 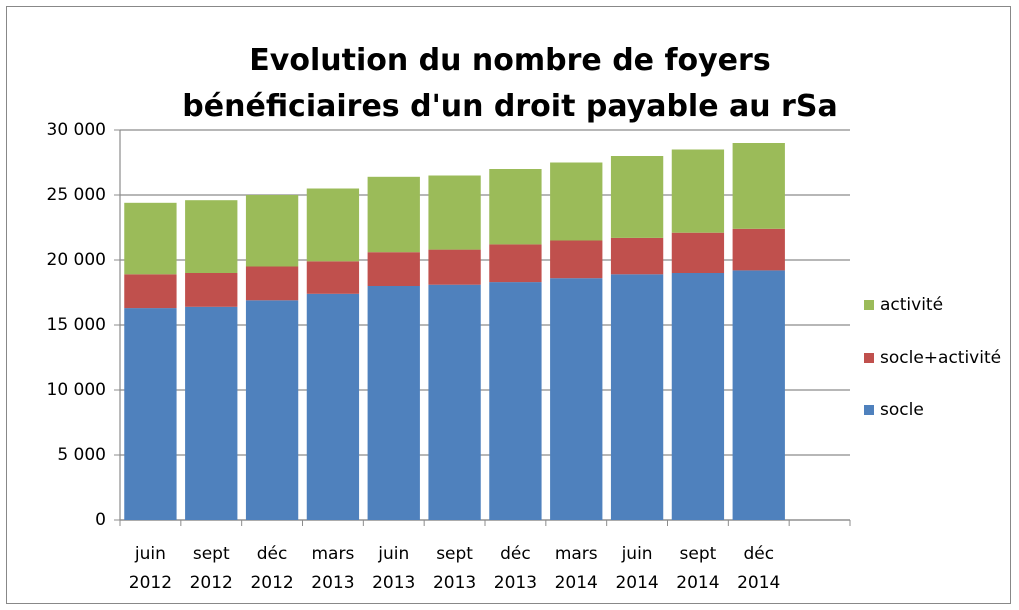 I want to click on y-tick-label: 30 000, so click(x=76, y=130).